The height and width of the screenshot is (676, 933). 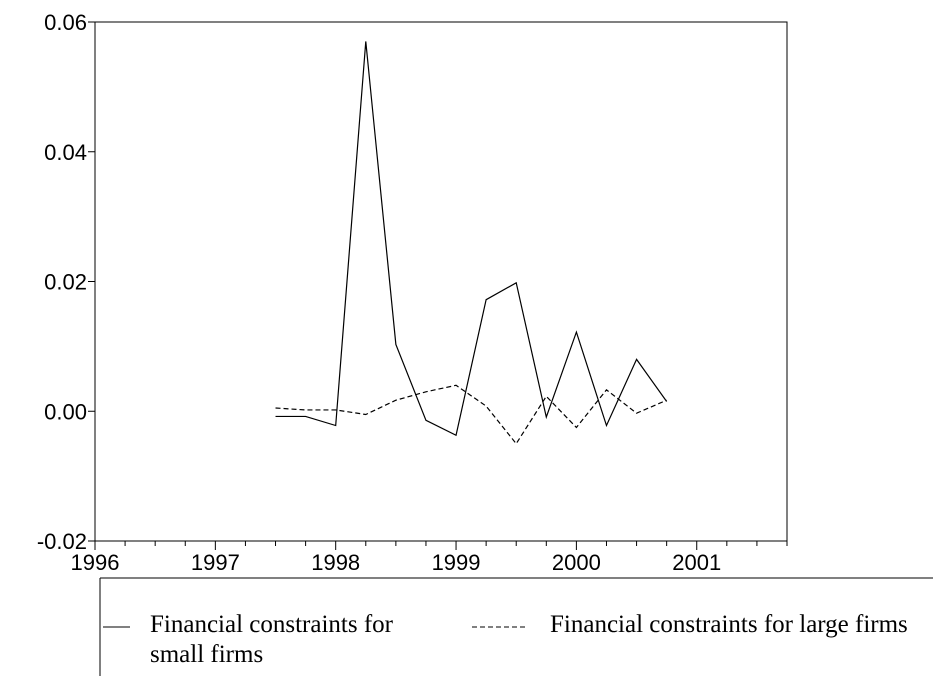 What do you see at coordinates (65, 152) in the screenshot?
I see `y-tick-label: 0.04` at bounding box center [65, 152].